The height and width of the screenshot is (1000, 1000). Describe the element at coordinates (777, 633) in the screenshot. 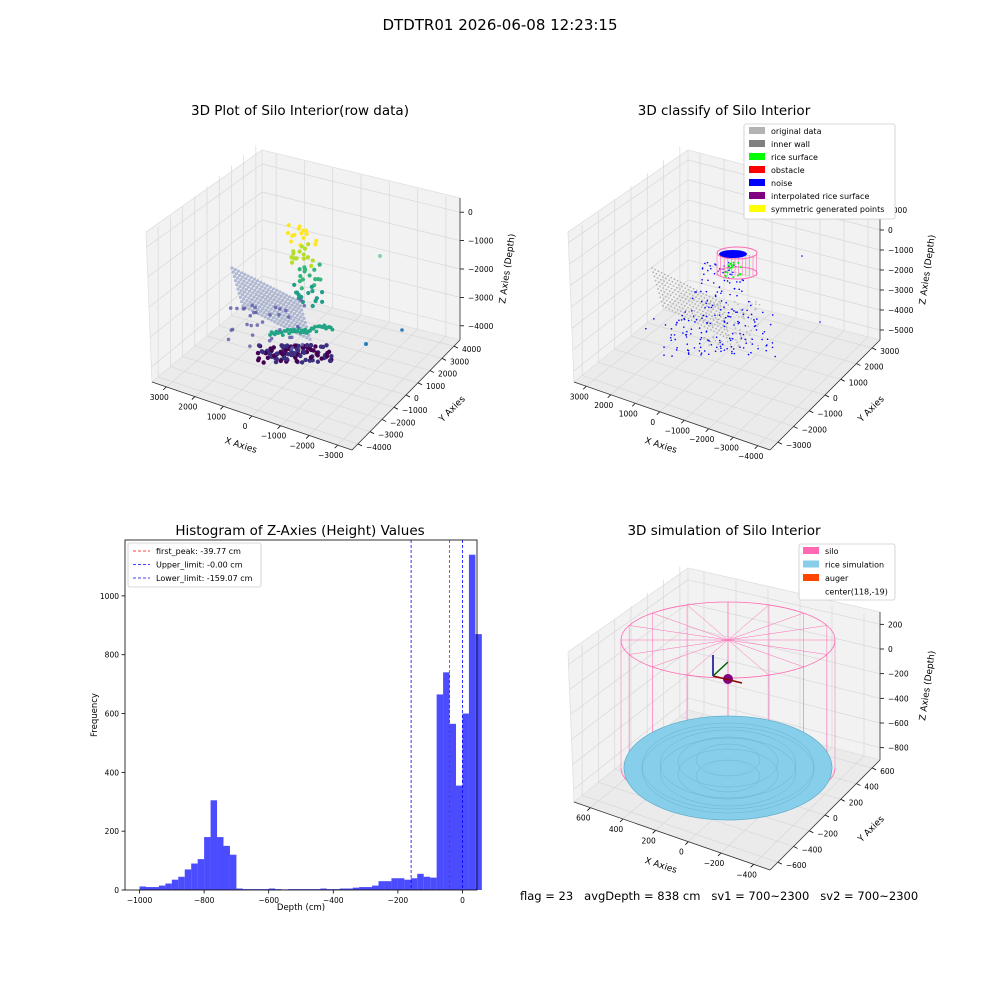

I see `silo-roof-spoke` at that location.